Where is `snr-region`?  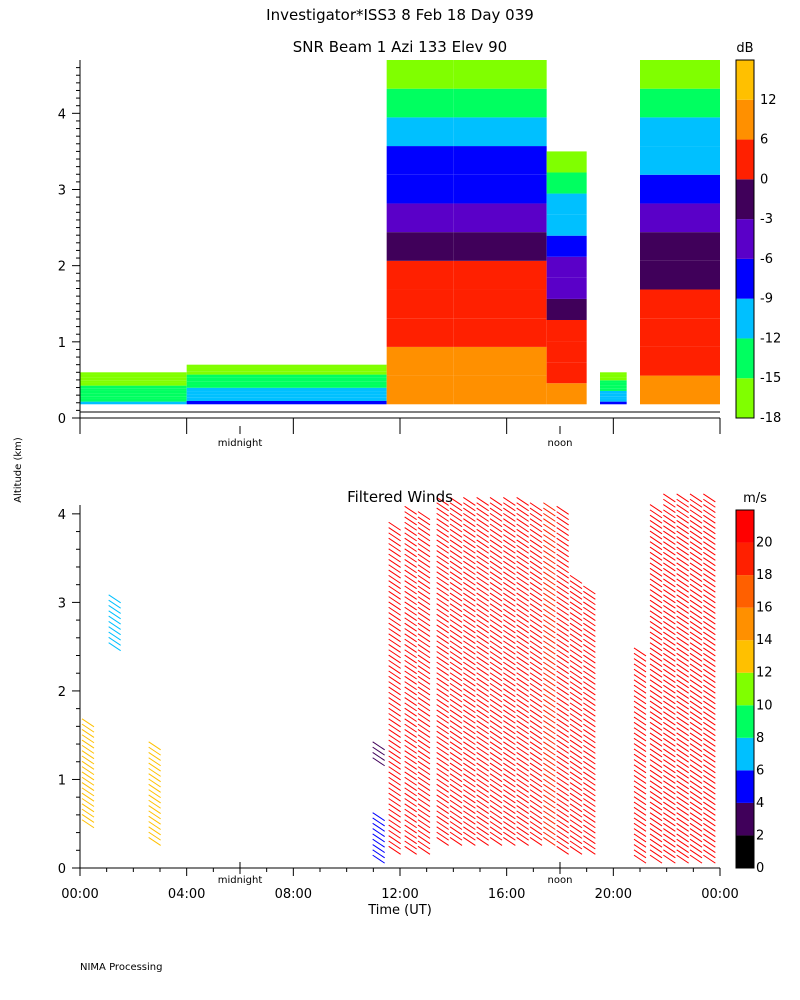 snr-region is located at coordinates (500, 232).